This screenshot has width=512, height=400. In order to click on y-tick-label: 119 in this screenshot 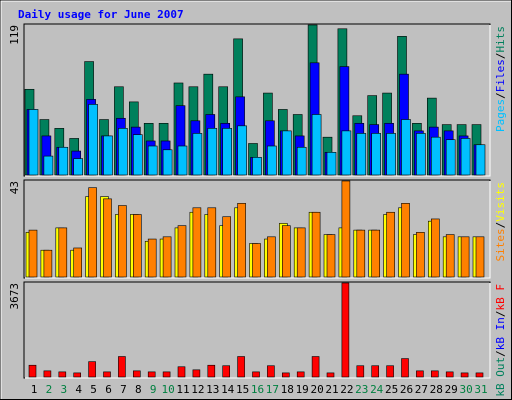, I will do `click(14, 35)`.